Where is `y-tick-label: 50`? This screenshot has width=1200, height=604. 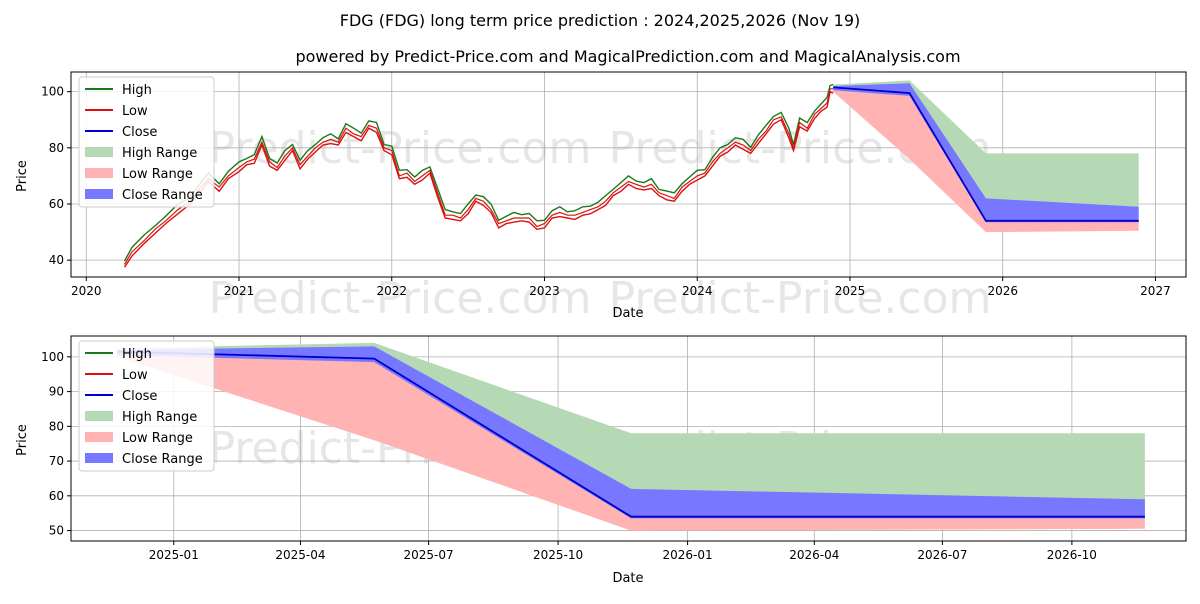 y-tick-label: 50 is located at coordinates (56, 531).